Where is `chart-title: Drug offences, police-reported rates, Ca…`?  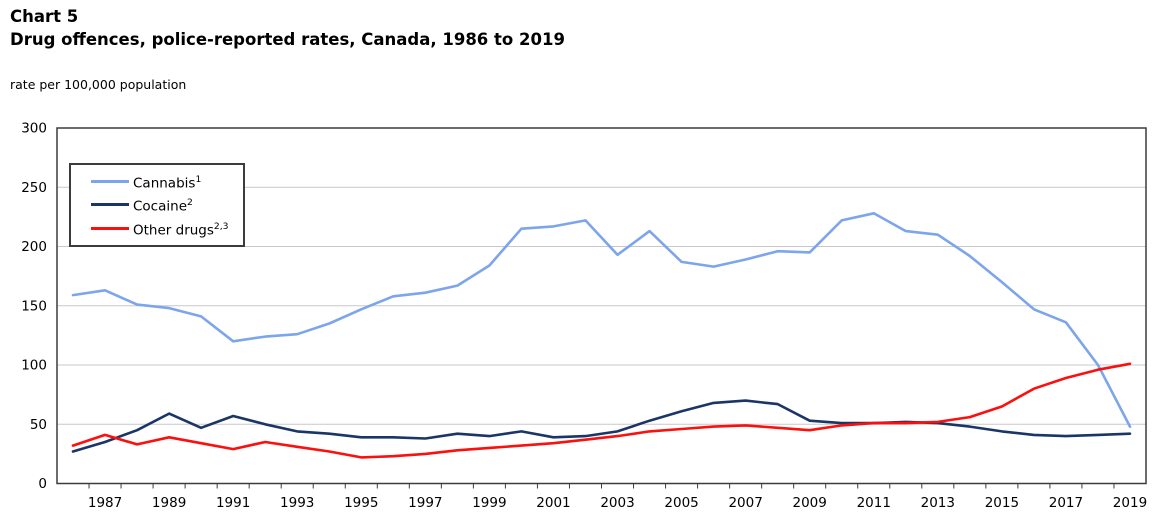
chart-title: Drug offences, police-reported rates, Ca… is located at coordinates (287, 39).